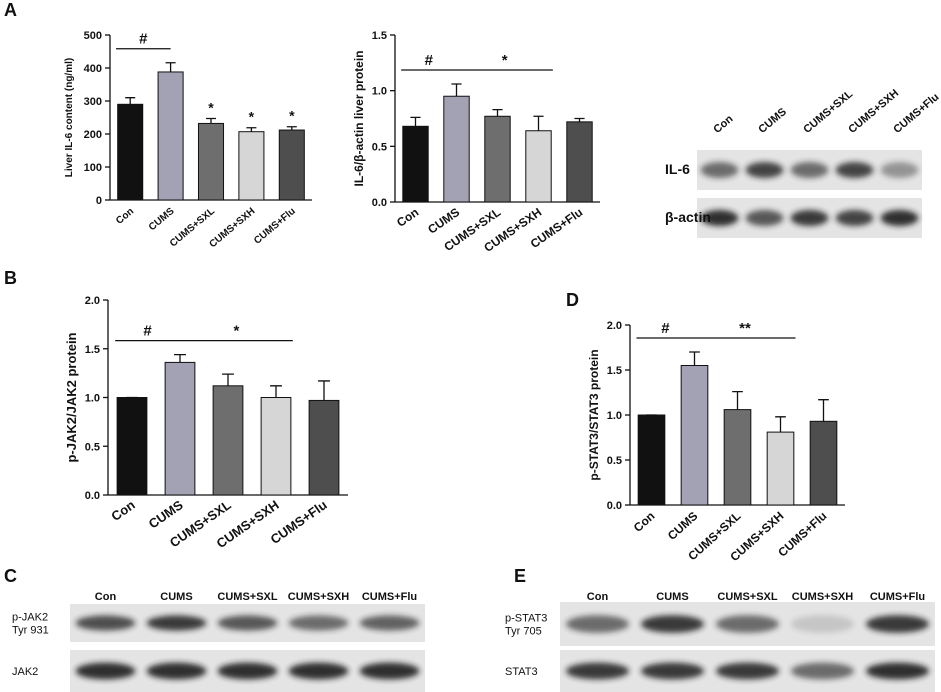 The width and height of the screenshot is (941, 692). I want to click on y-axis-label: p-STAT3/STAT3 protein, so click(594, 414).